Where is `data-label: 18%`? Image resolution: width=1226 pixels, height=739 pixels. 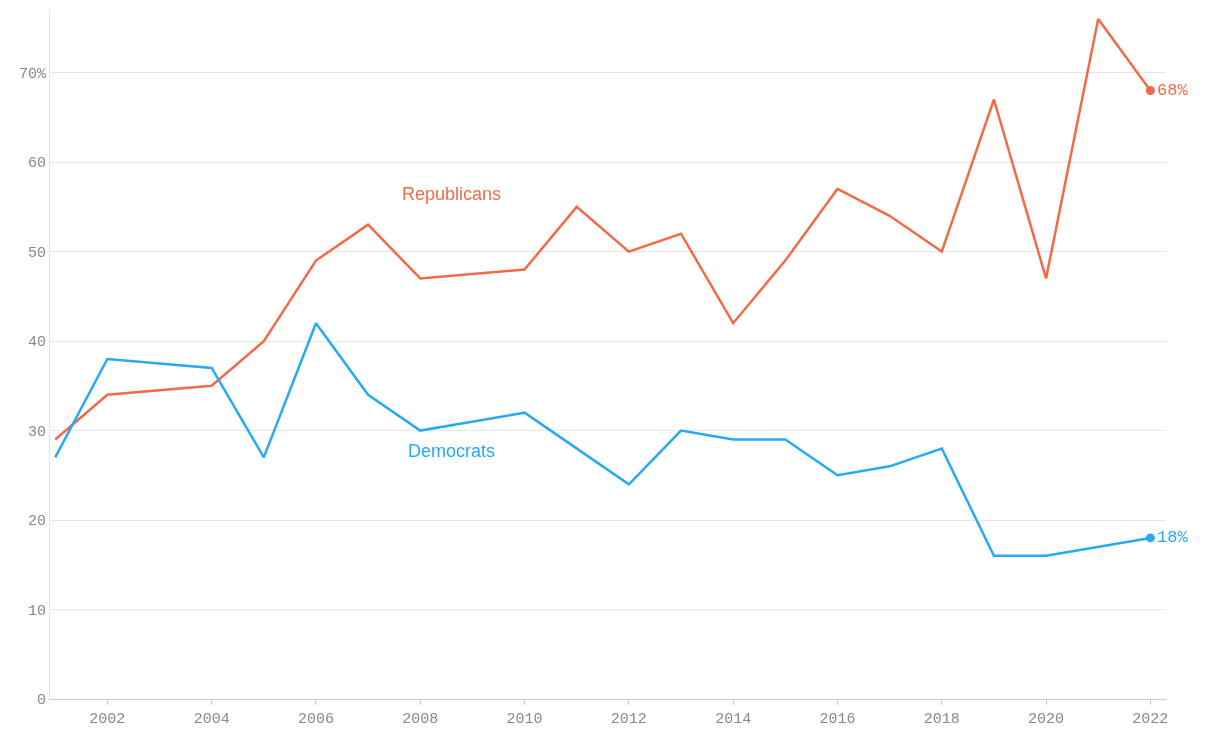 data-label: 18% is located at coordinates (1172, 538).